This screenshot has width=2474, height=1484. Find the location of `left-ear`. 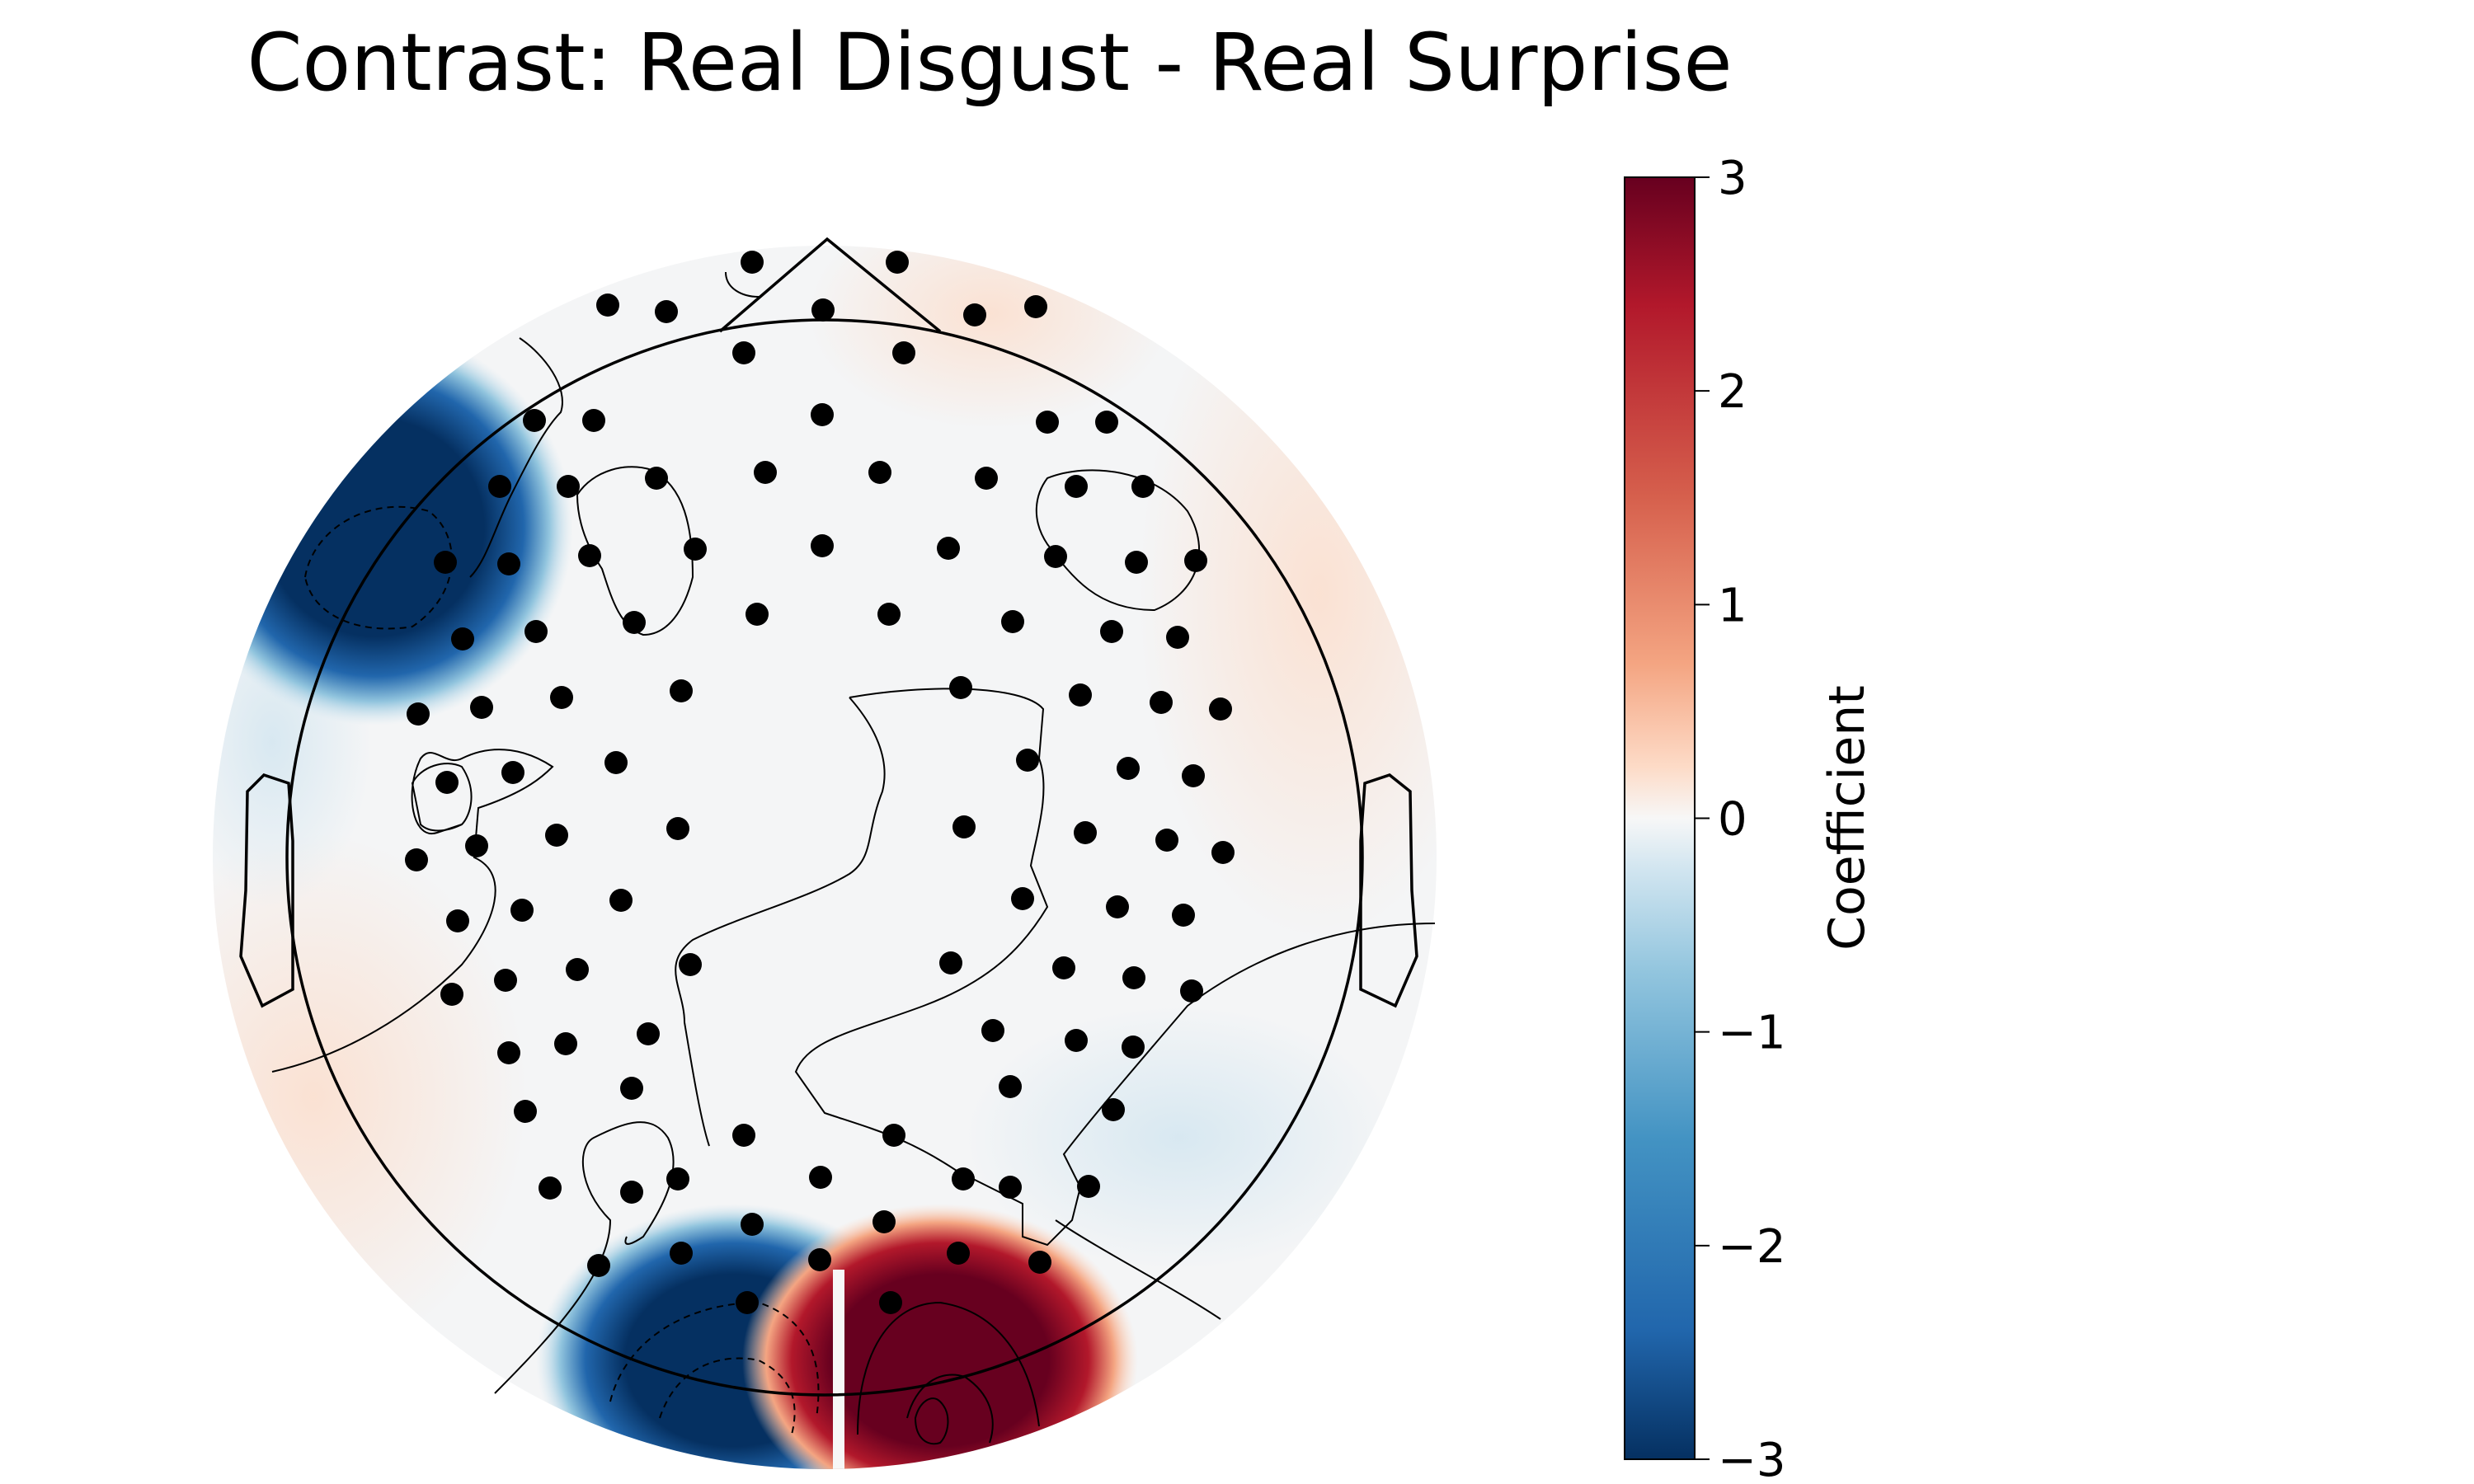

left-ear is located at coordinates (266, 891).